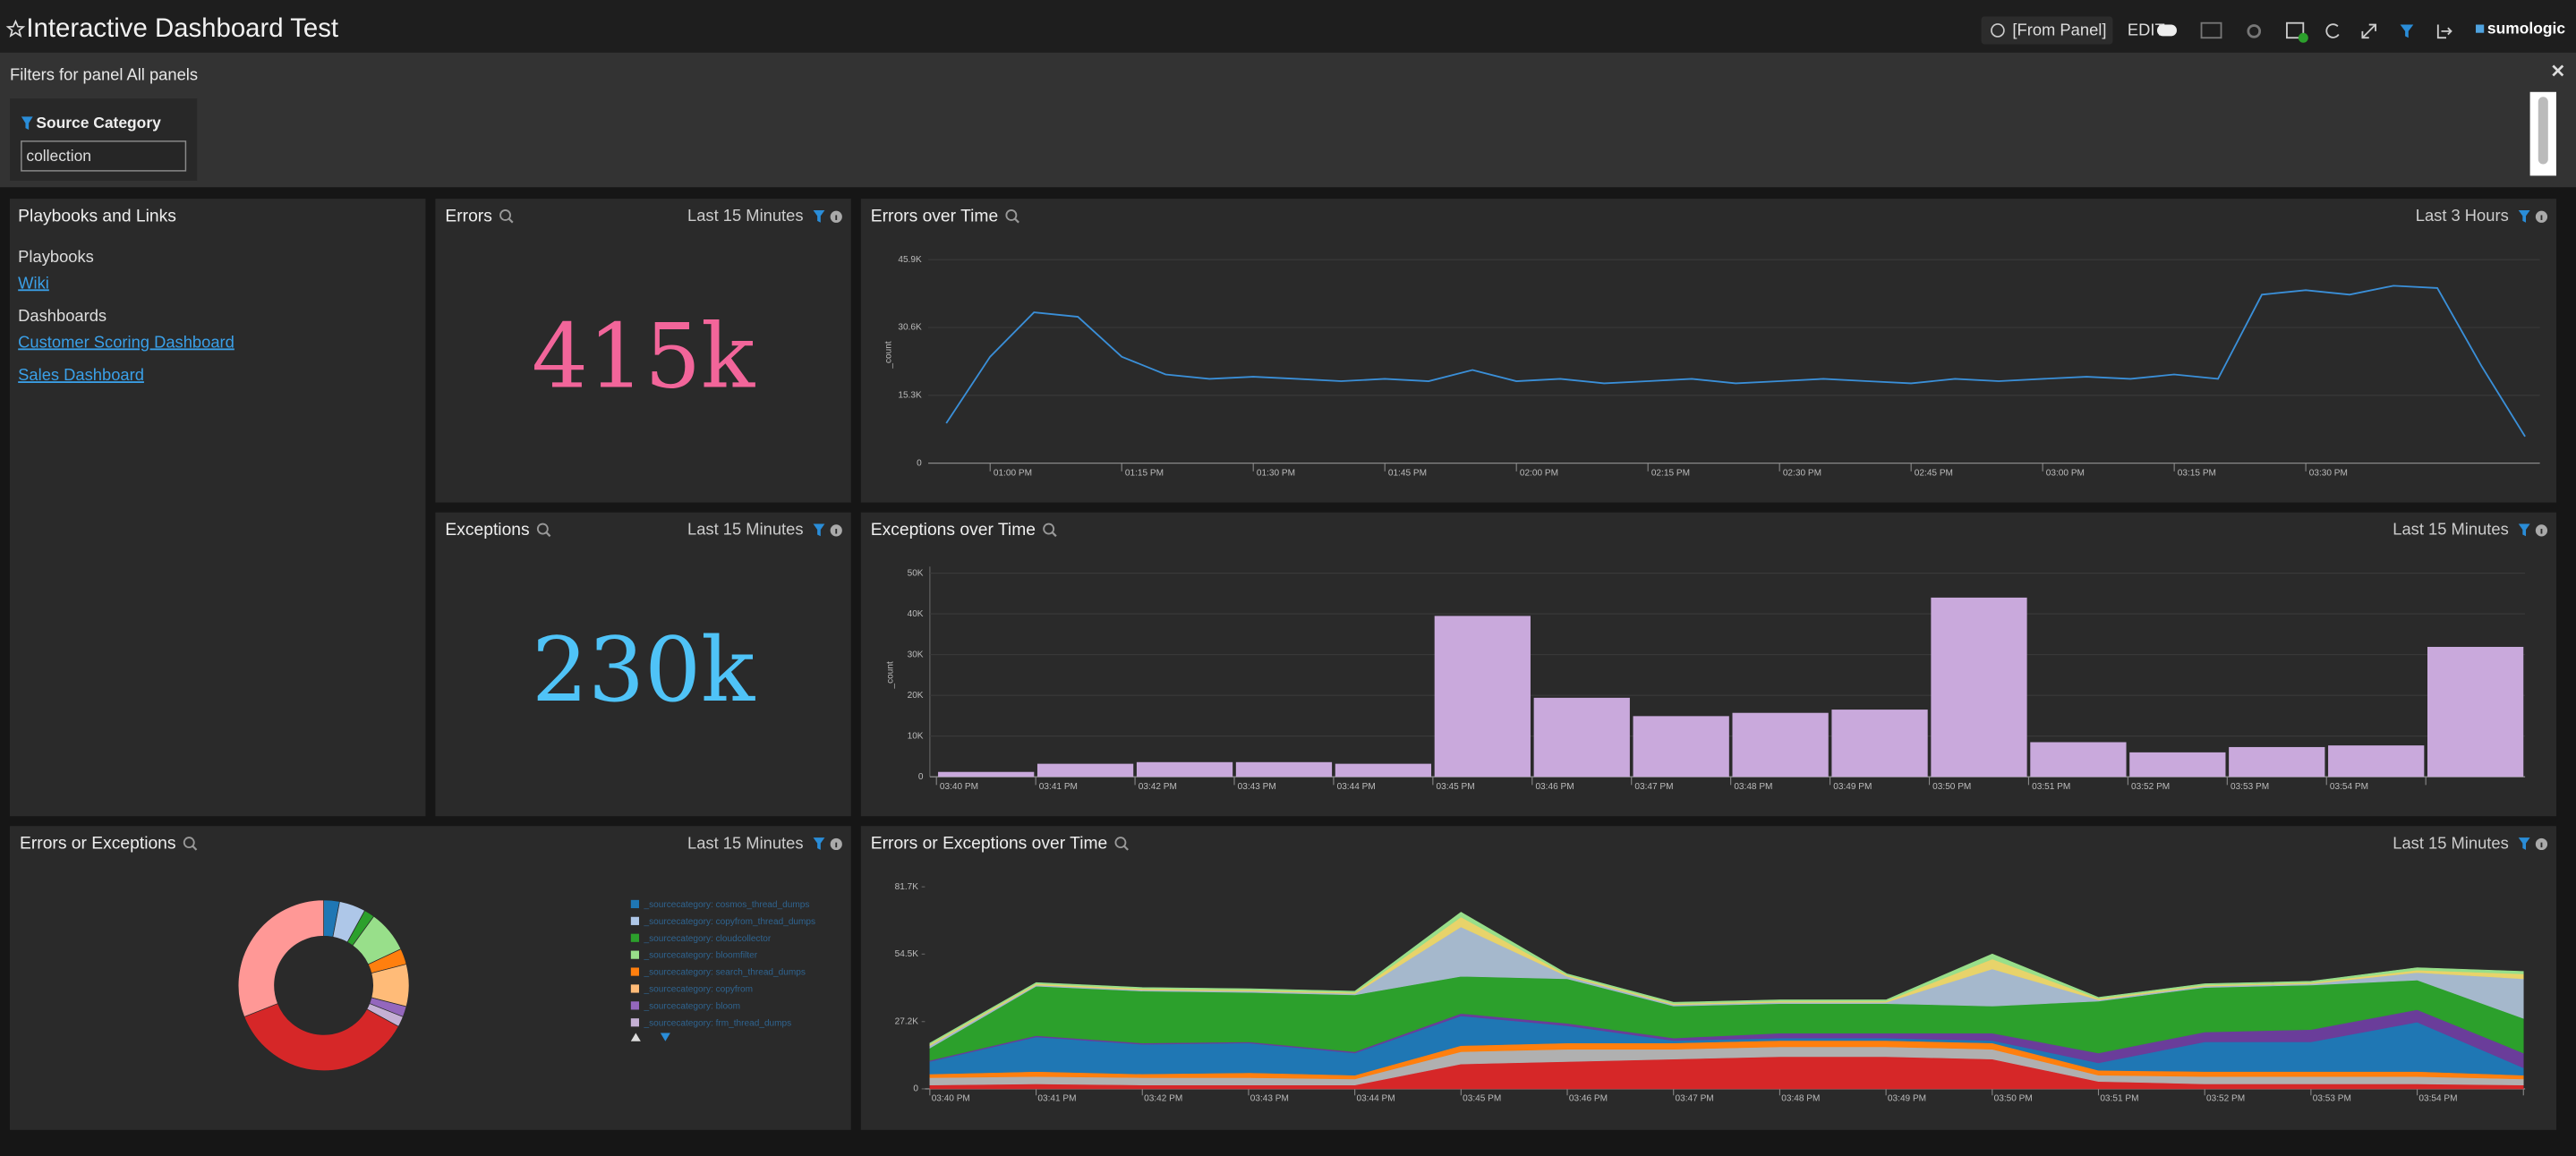 This screenshot has height=1156, width=2576. I want to click on panel-time-range: Last 3 Hours, so click(2462, 215).